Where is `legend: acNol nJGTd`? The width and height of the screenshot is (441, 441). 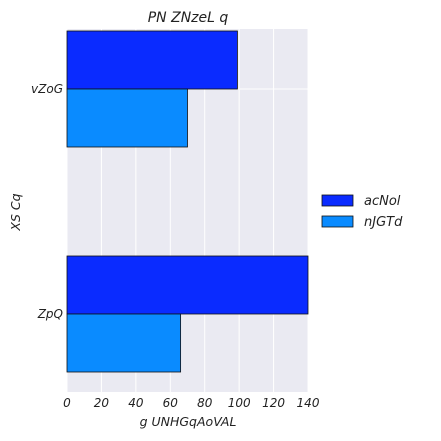 legend: acNol nJGTd is located at coordinates (362, 212).